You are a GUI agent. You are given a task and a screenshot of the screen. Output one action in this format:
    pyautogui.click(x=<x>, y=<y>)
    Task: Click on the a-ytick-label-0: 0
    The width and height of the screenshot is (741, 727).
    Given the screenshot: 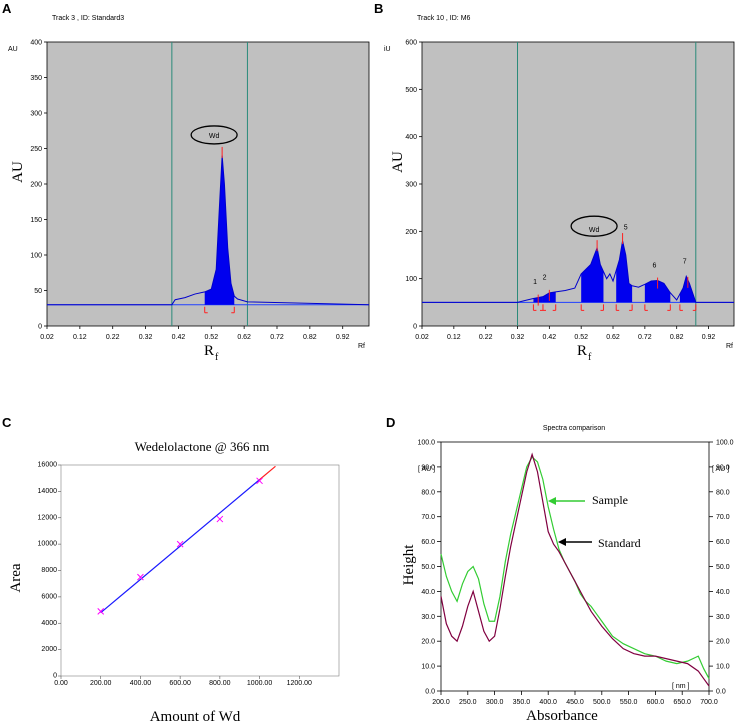 What is the action you would take?
    pyautogui.click(x=40, y=327)
    